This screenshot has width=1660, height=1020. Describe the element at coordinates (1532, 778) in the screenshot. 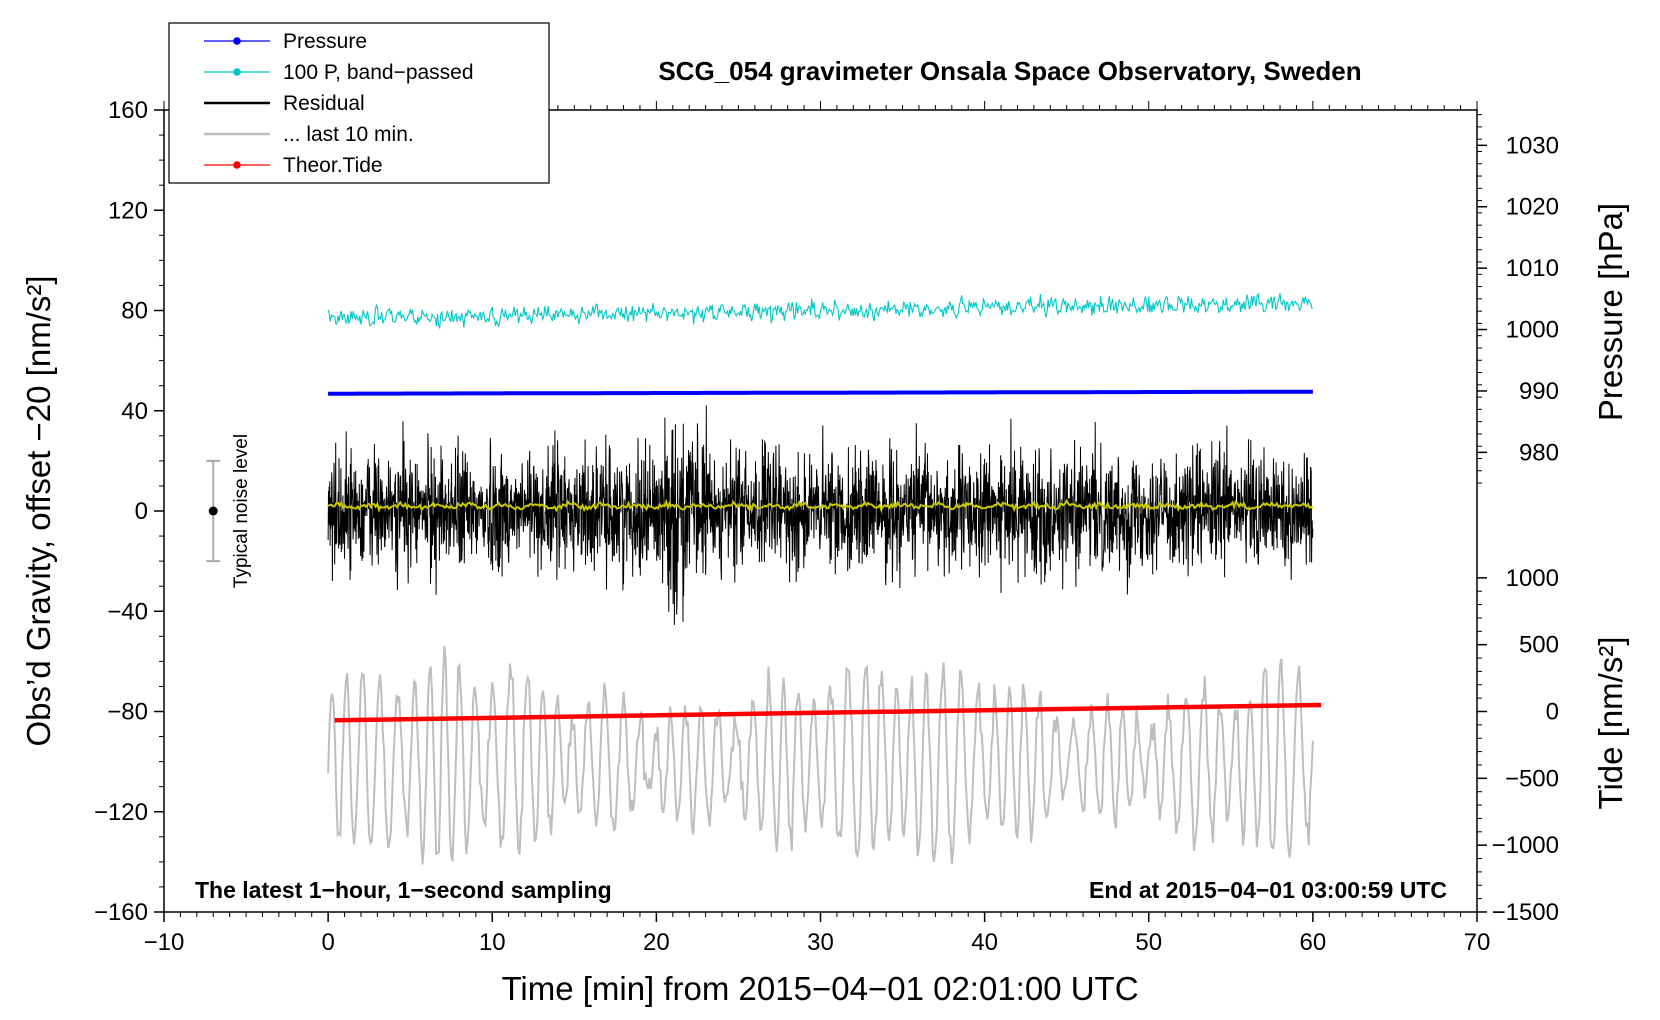

I see `tide-tick-label: −500` at that location.